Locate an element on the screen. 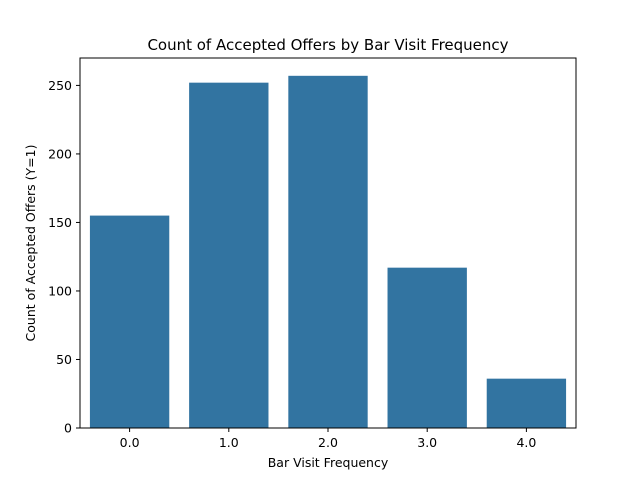 The height and width of the screenshot is (485, 640). x-tick-label: 3.0 is located at coordinates (427, 442).